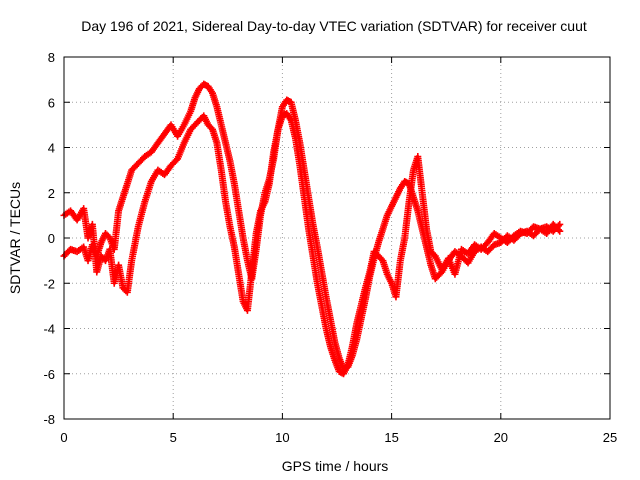  What do you see at coordinates (15, 238) in the screenshot?
I see `y-axis-title: SDTVAR / TECUs` at bounding box center [15, 238].